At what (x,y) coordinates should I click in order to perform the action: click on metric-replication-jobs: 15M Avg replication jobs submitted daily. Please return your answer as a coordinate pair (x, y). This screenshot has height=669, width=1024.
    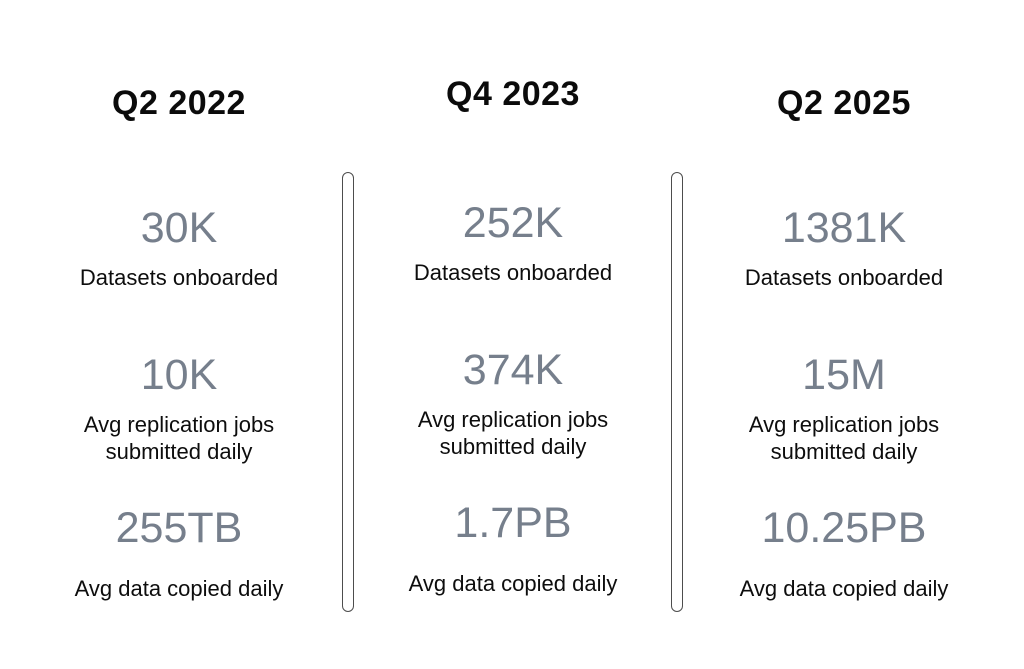
    Looking at the image, I should click on (844, 408).